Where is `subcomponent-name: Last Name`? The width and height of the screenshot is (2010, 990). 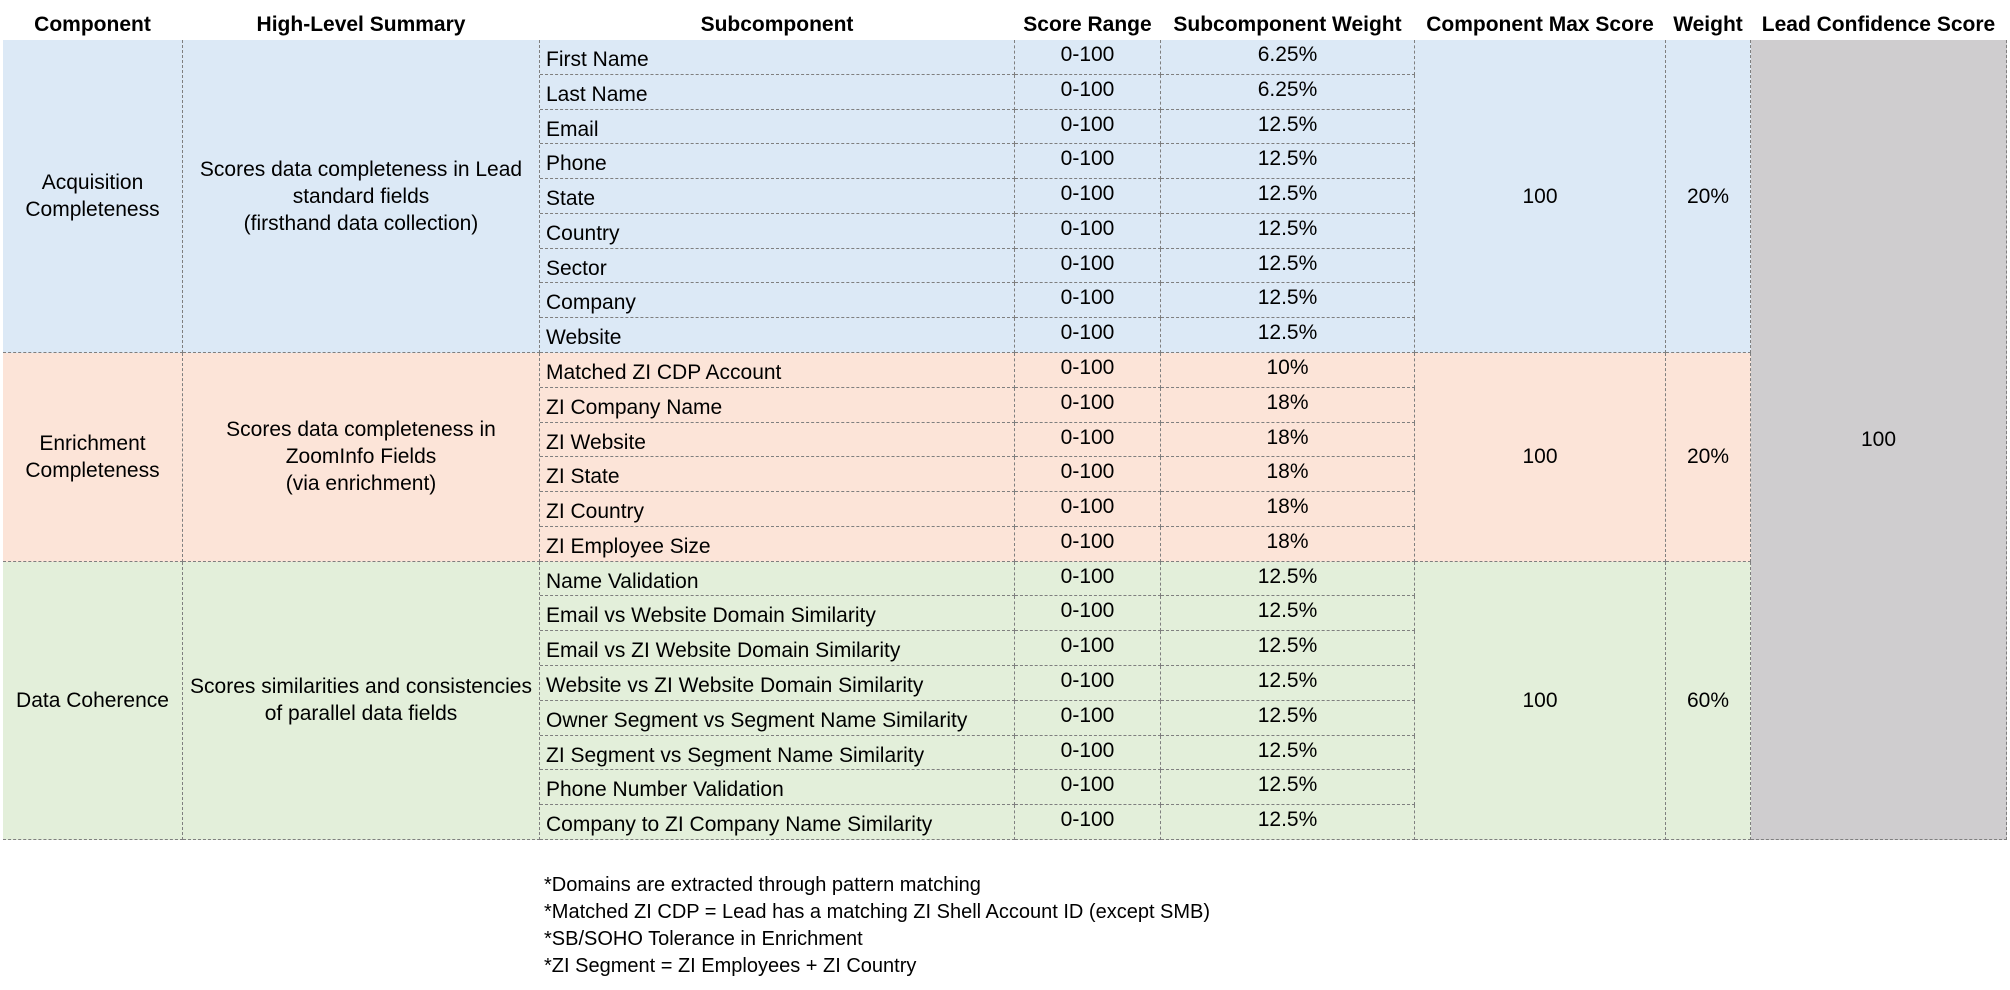 subcomponent-name: Last Name is located at coordinates (777, 92).